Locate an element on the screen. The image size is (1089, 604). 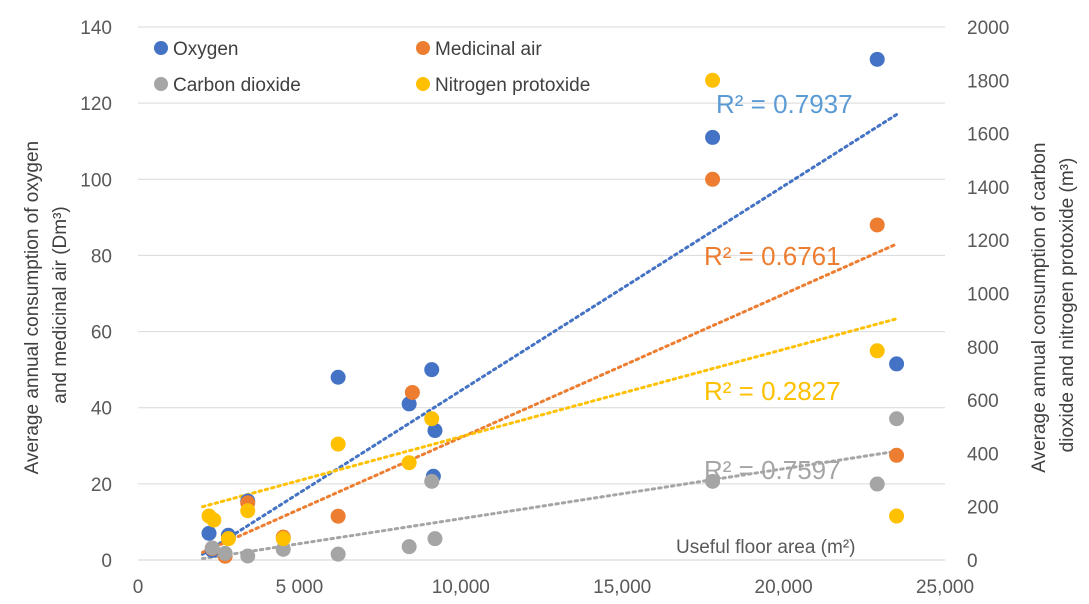
y-left-tick-label-5: 100 is located at coordinates (96, 180).